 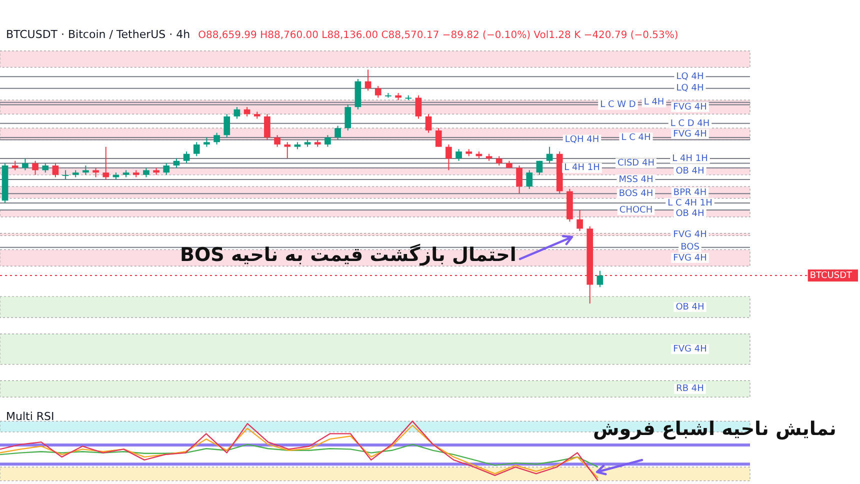 I want to click on ref-line-label: L 4H, so click(x=654, y=103).